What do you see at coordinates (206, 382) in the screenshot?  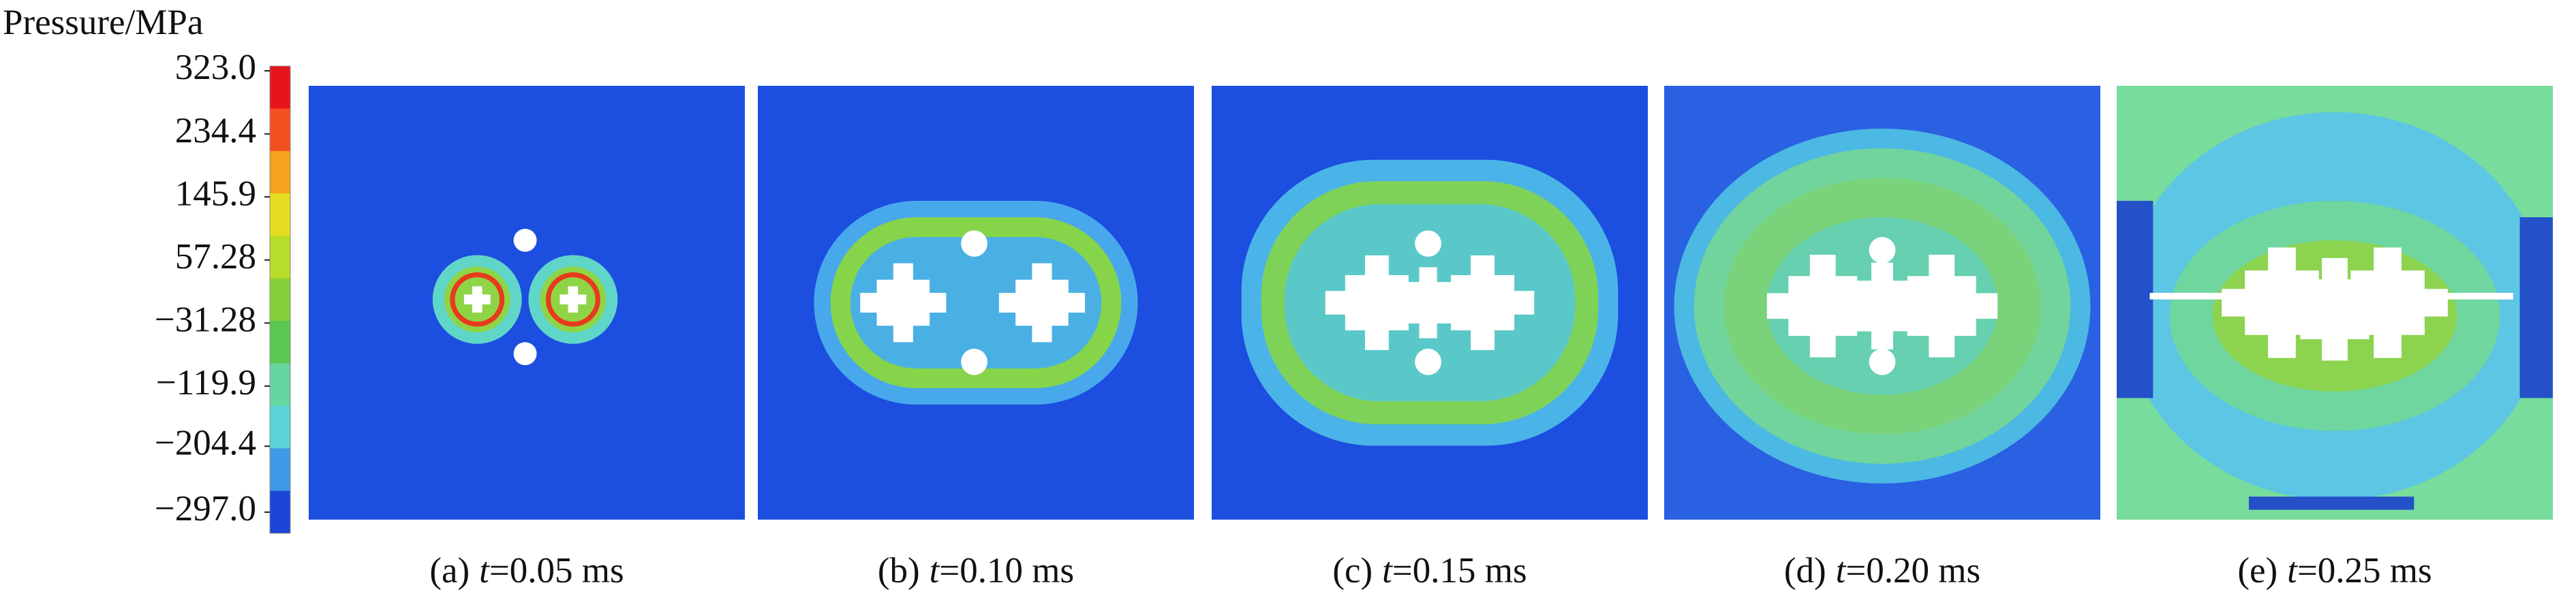 I see `colorbar-tick-label: −119.9` at bounding box center [206, 382].